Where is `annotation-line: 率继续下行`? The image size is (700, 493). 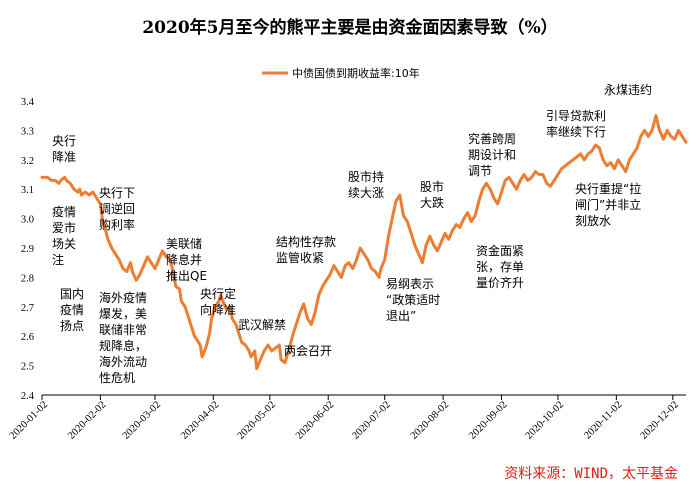
annotation-line: 率继续下行 is located at coordinates (576, 131).